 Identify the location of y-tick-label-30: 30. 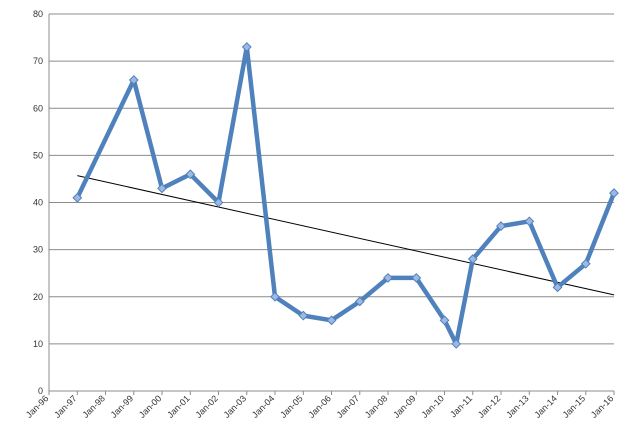
(38, 250).